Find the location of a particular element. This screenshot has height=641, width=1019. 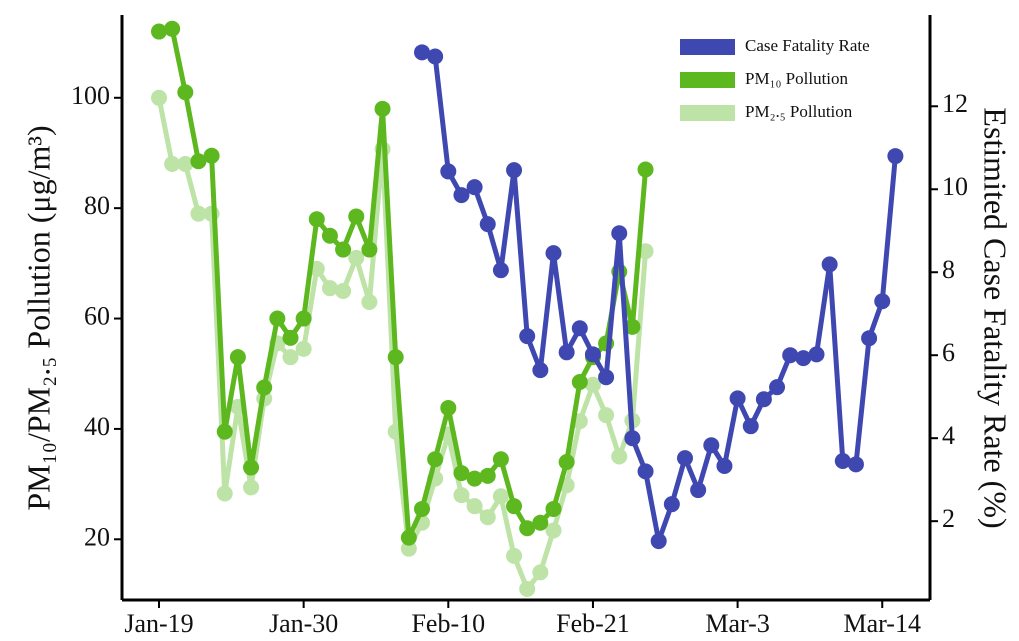

x-tick-label: Jan-30 is located at coordinates (303, 623).